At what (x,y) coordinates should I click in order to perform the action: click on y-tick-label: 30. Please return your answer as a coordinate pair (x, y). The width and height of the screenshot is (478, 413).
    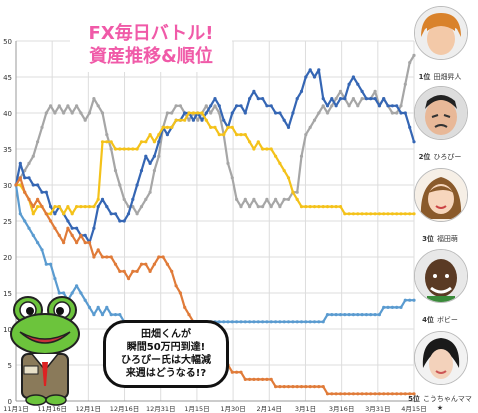
    Looking at the image, I should click on (7, 186).